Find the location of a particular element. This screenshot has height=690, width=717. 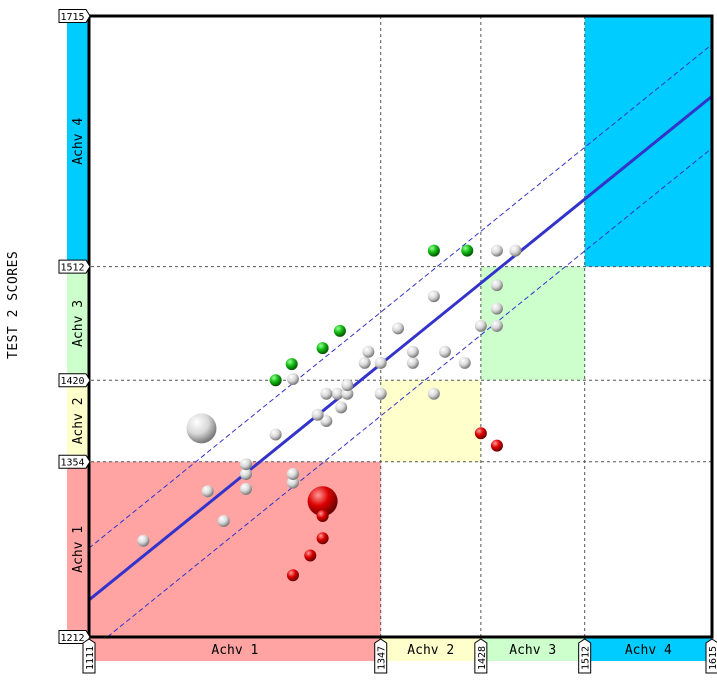

x-tick-label: 1347 is located at coordinates (382, 658).